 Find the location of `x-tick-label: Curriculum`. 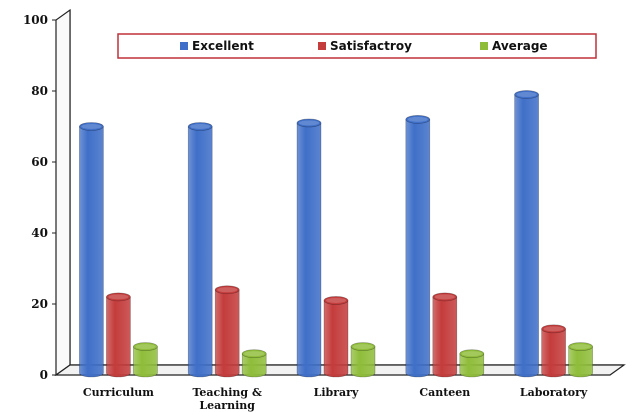

x-tick-label: Curriculum is located at coordinates (118, 392).